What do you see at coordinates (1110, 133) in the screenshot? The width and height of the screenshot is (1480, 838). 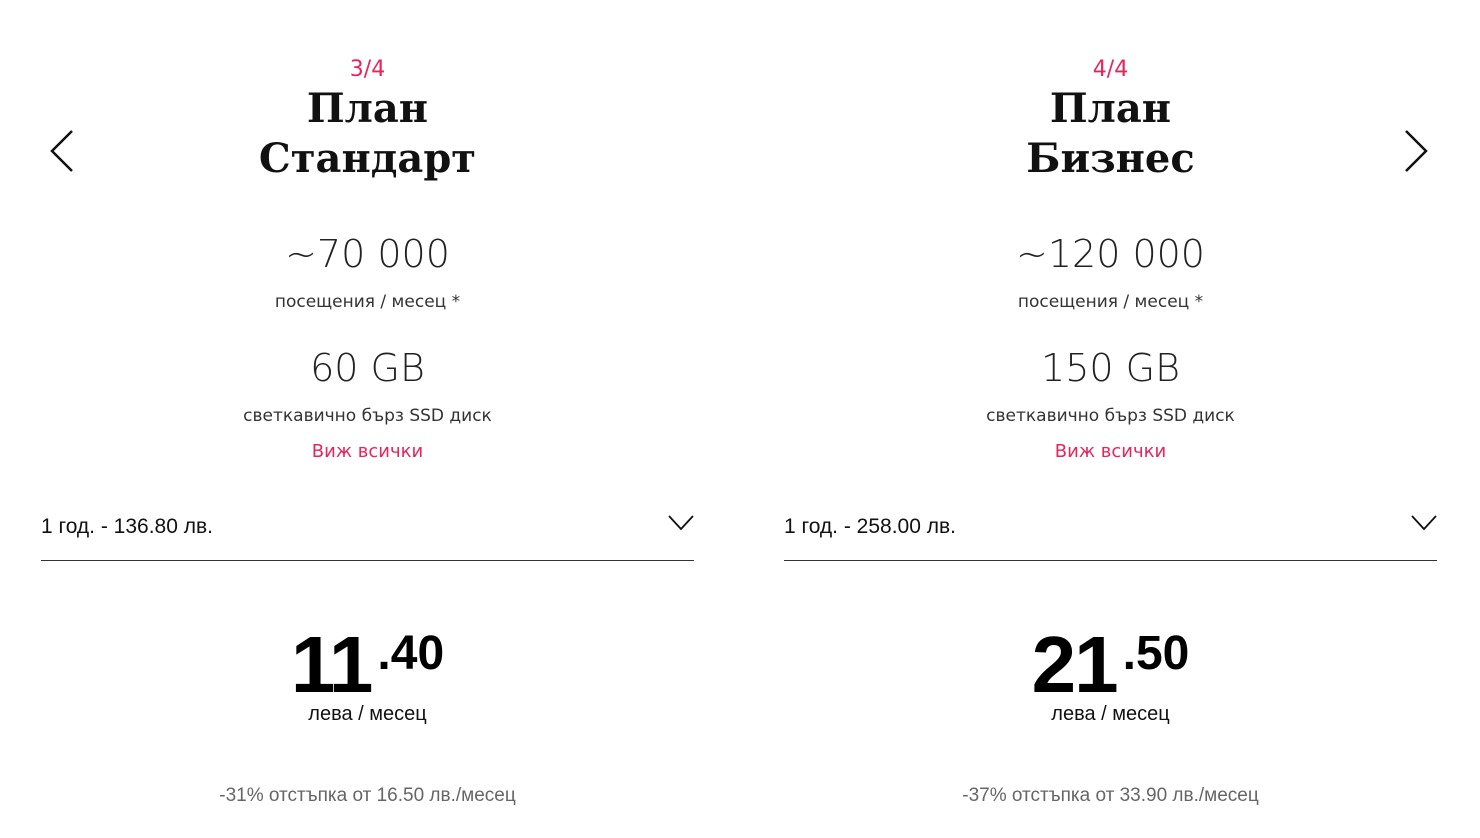 I see `plan-title: План Бизнес` at bounding box center [1110, 133].